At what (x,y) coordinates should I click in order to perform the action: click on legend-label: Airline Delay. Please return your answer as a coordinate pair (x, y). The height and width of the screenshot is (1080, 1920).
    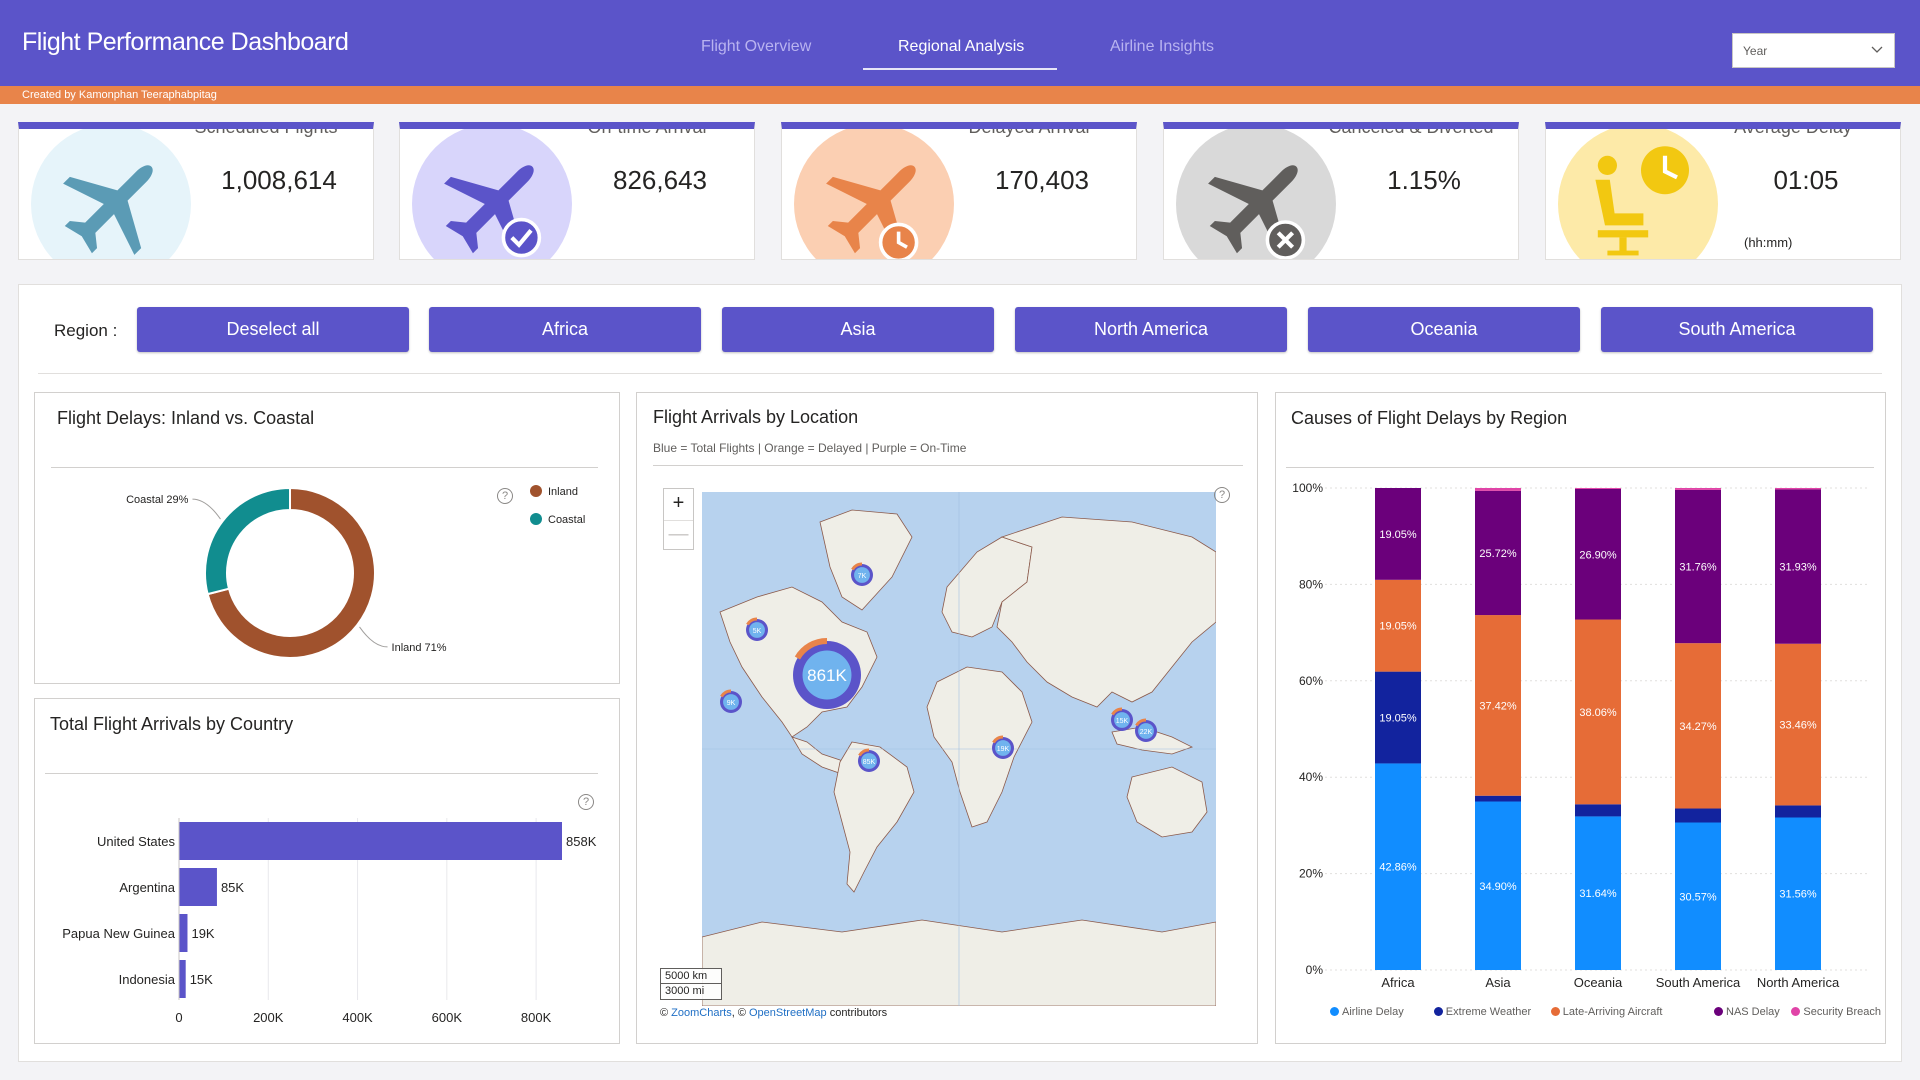
    Looking at the image, I should click on (1373, 1012).